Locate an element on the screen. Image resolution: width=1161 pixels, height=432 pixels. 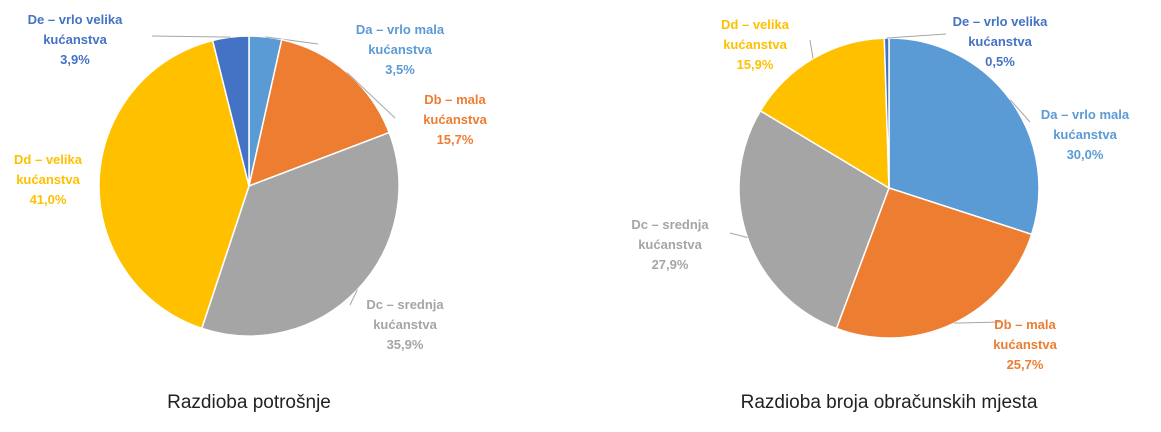
value: 27,9% is located at coordinates (670, 264).